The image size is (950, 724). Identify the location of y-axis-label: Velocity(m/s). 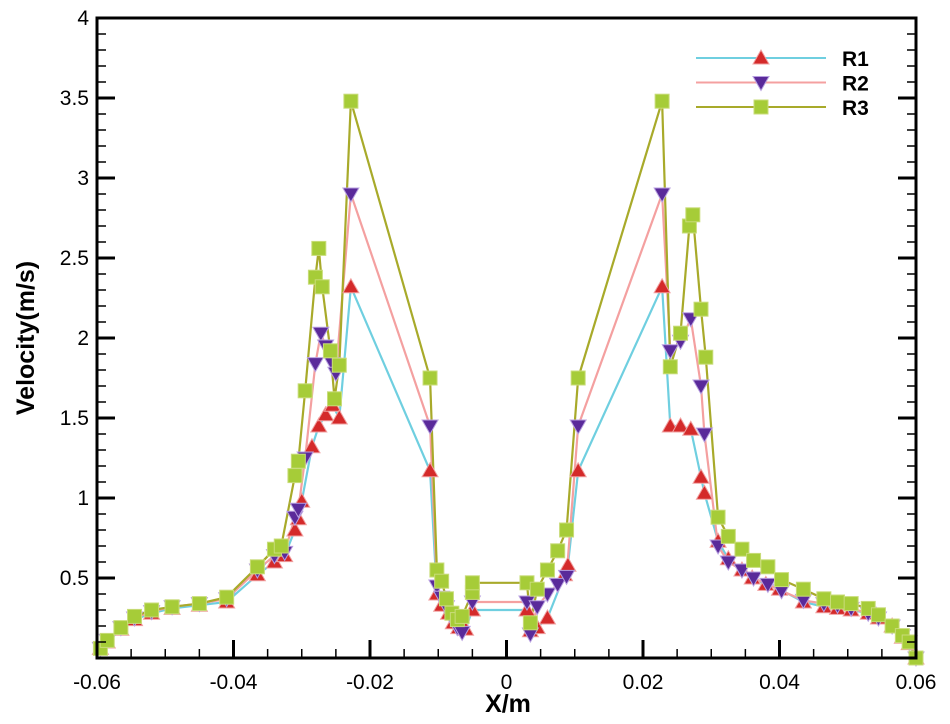
(26, 338).